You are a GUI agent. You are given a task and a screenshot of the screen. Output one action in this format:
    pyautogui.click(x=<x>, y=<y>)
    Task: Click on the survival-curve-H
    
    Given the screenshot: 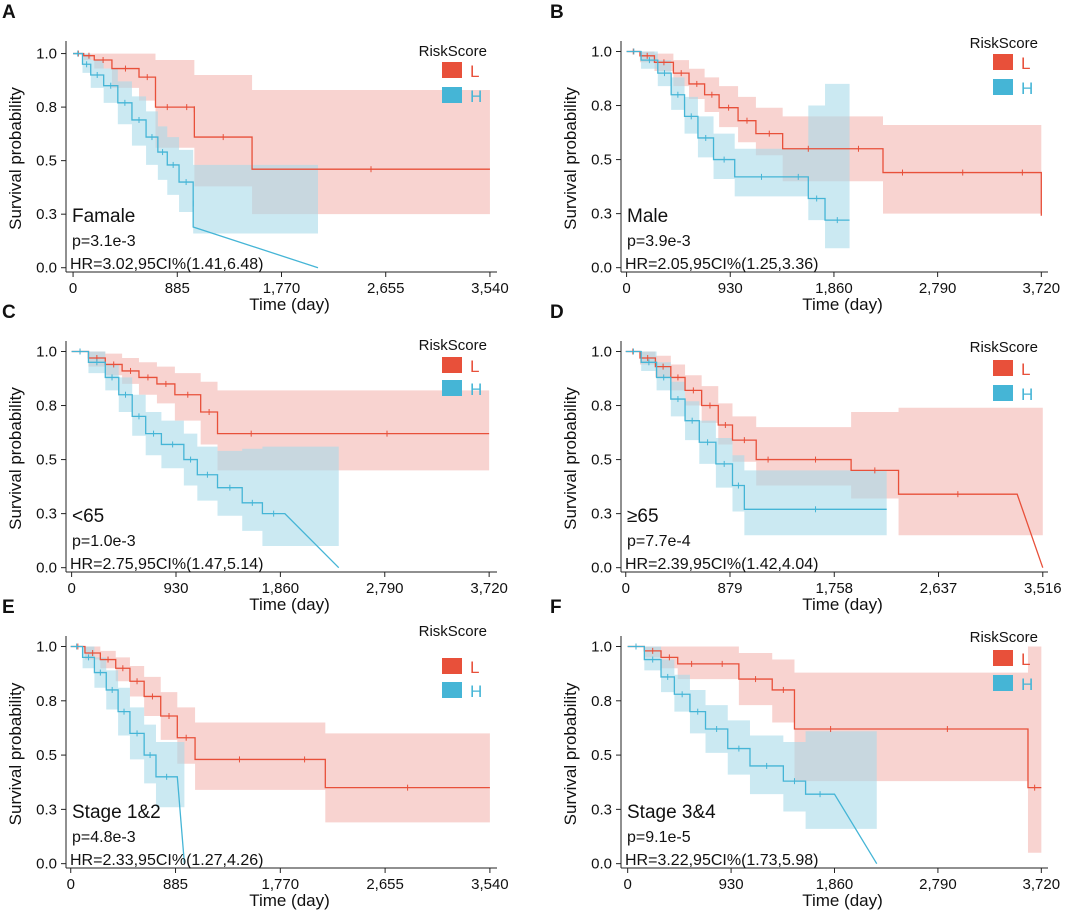 What is the action you would take?
    pyautogui.click(x=128, y=754)
    